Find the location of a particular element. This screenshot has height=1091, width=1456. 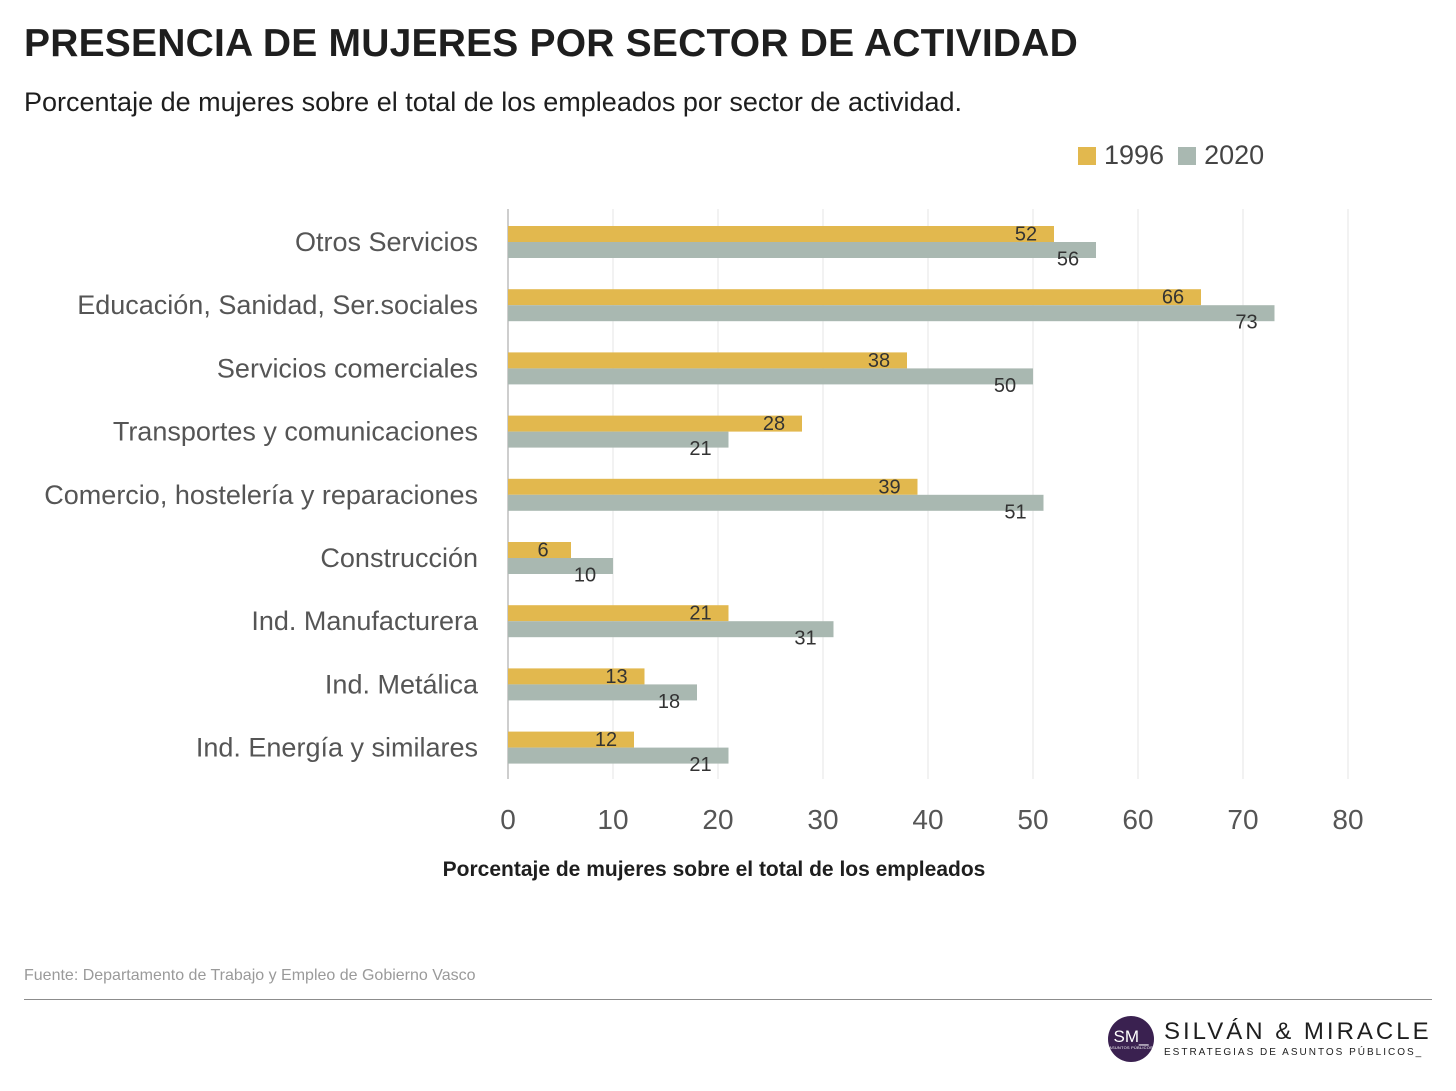

x-tick-label-30: 30 is located at coordinates (822, 819).